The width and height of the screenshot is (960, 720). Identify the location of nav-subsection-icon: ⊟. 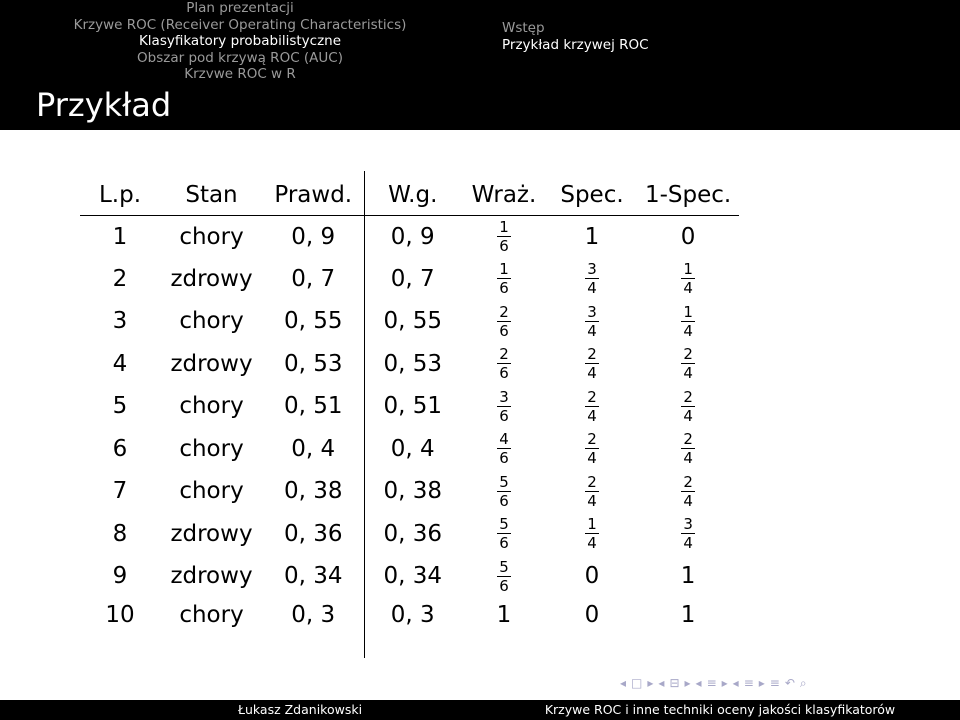
(674, 683).